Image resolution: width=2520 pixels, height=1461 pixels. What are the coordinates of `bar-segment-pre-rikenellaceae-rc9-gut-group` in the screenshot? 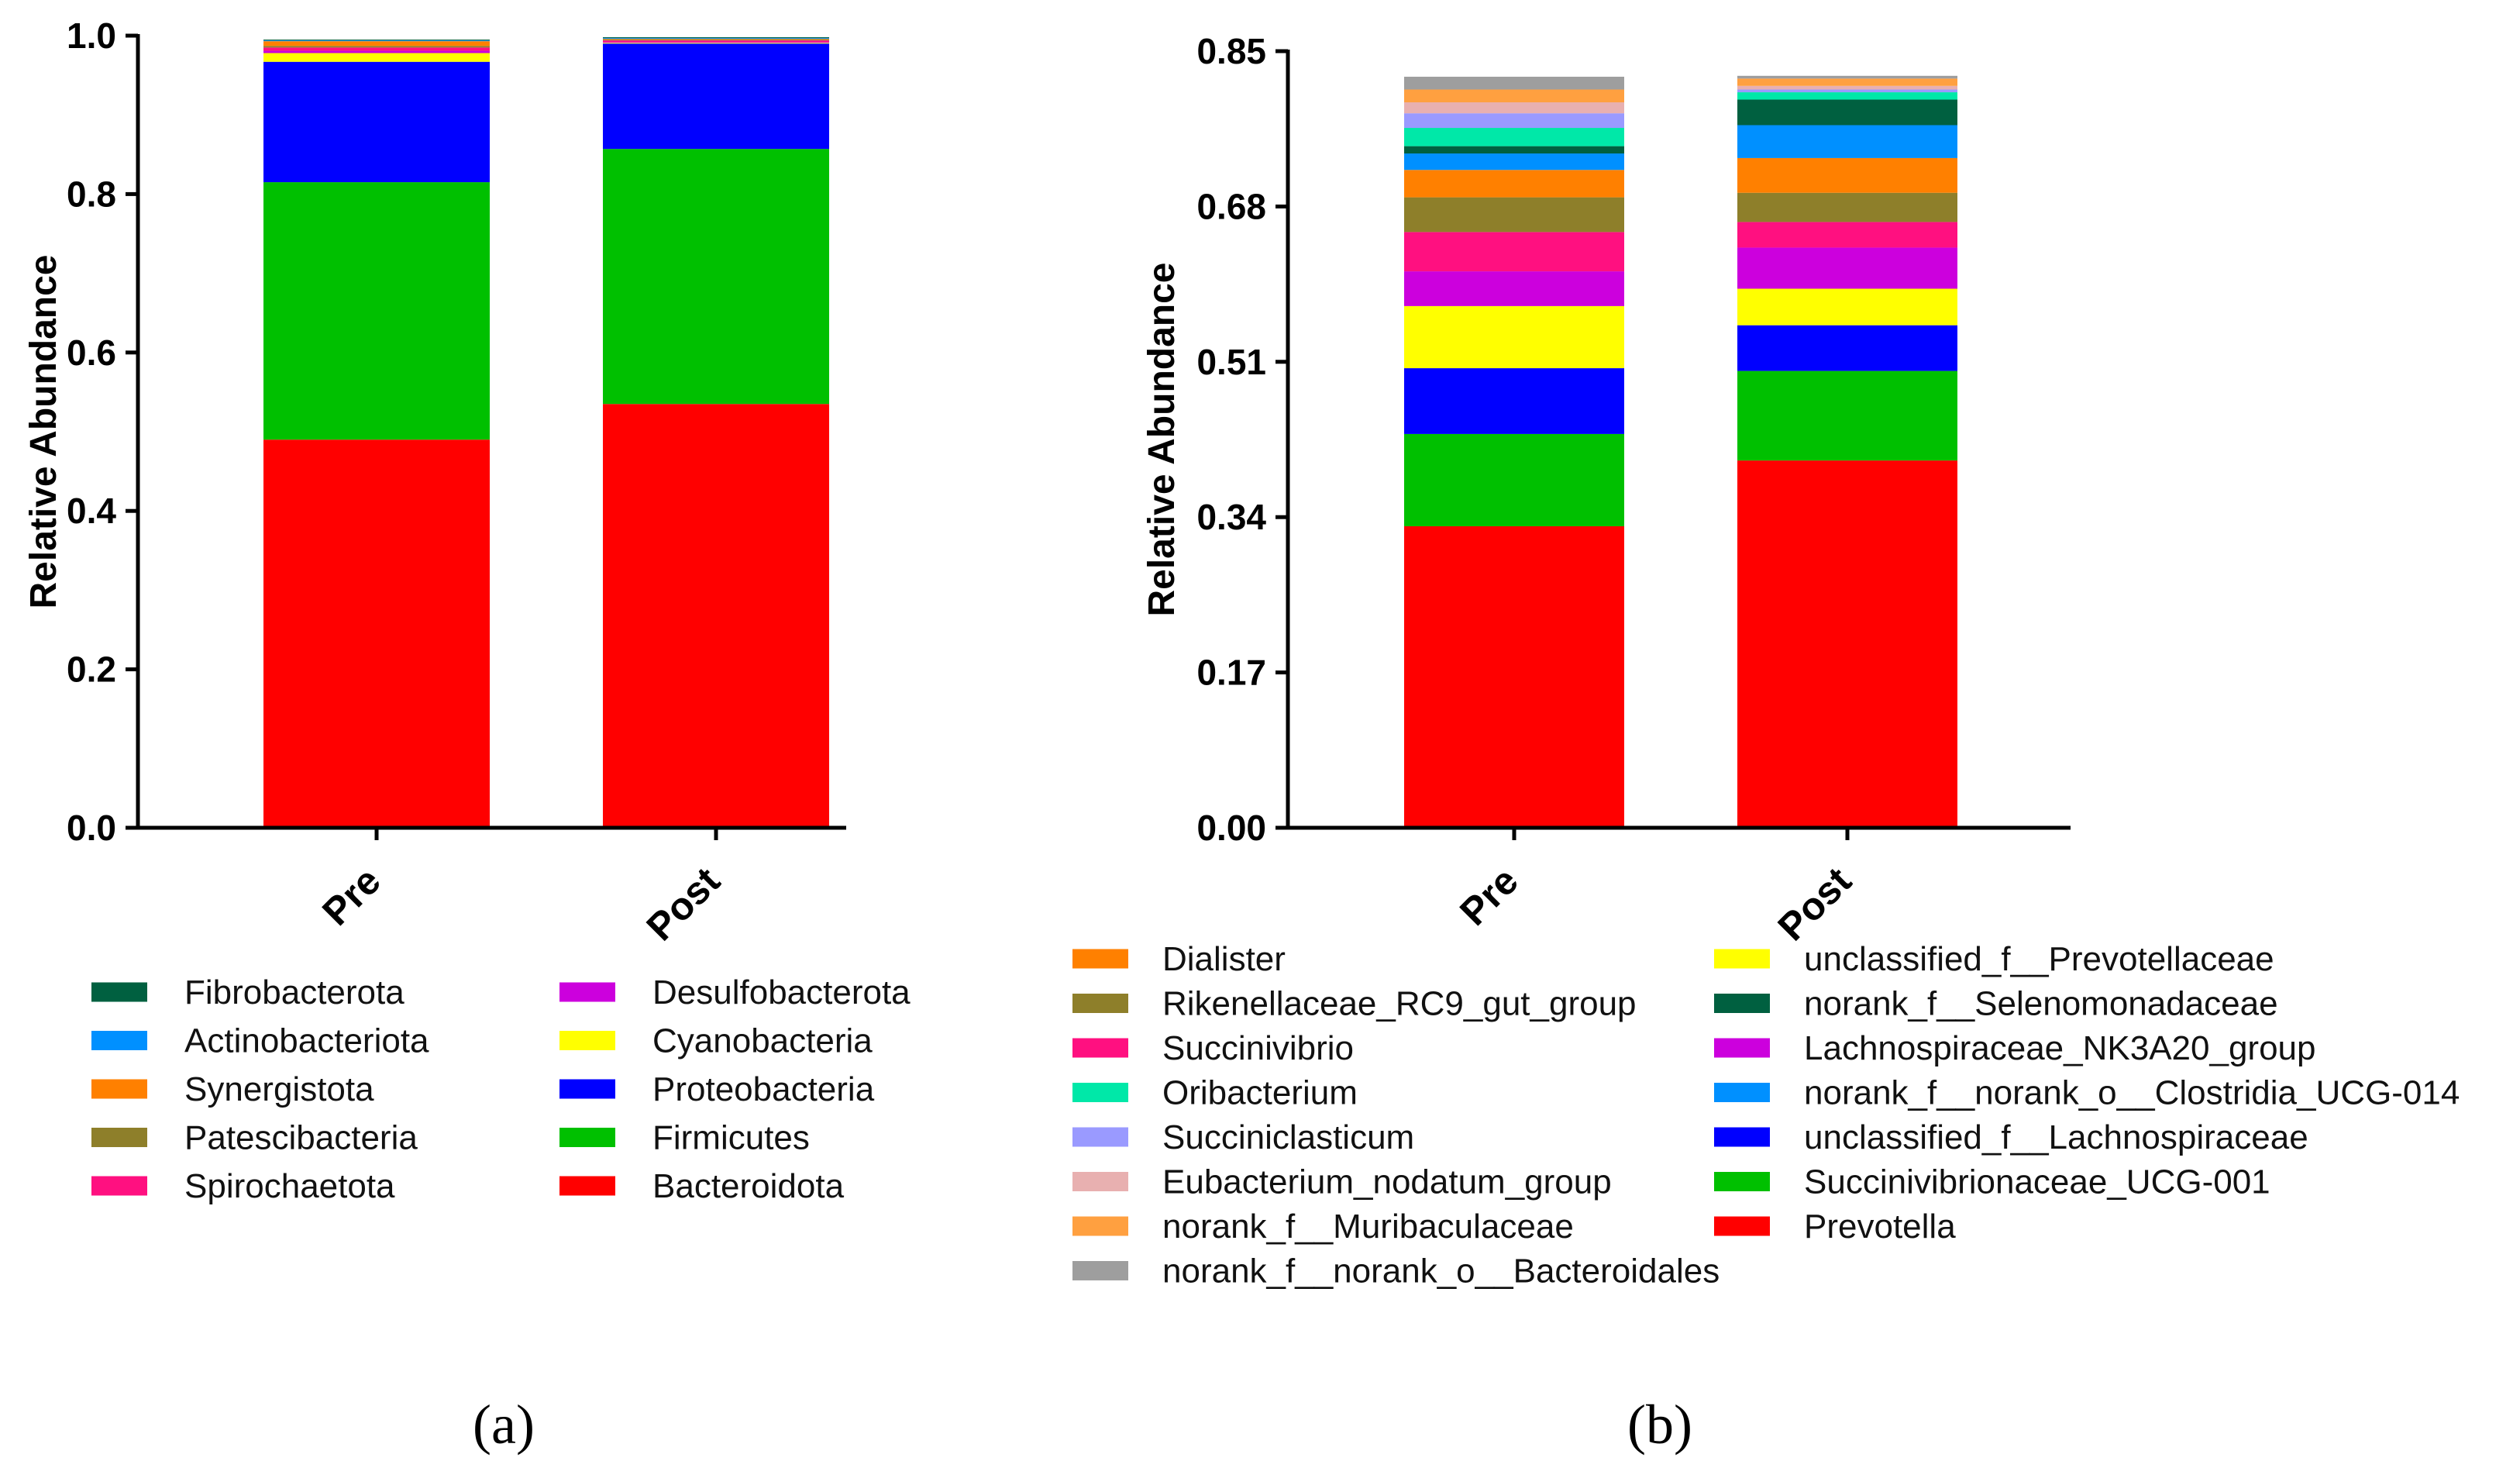 It's located at (1514, 215).